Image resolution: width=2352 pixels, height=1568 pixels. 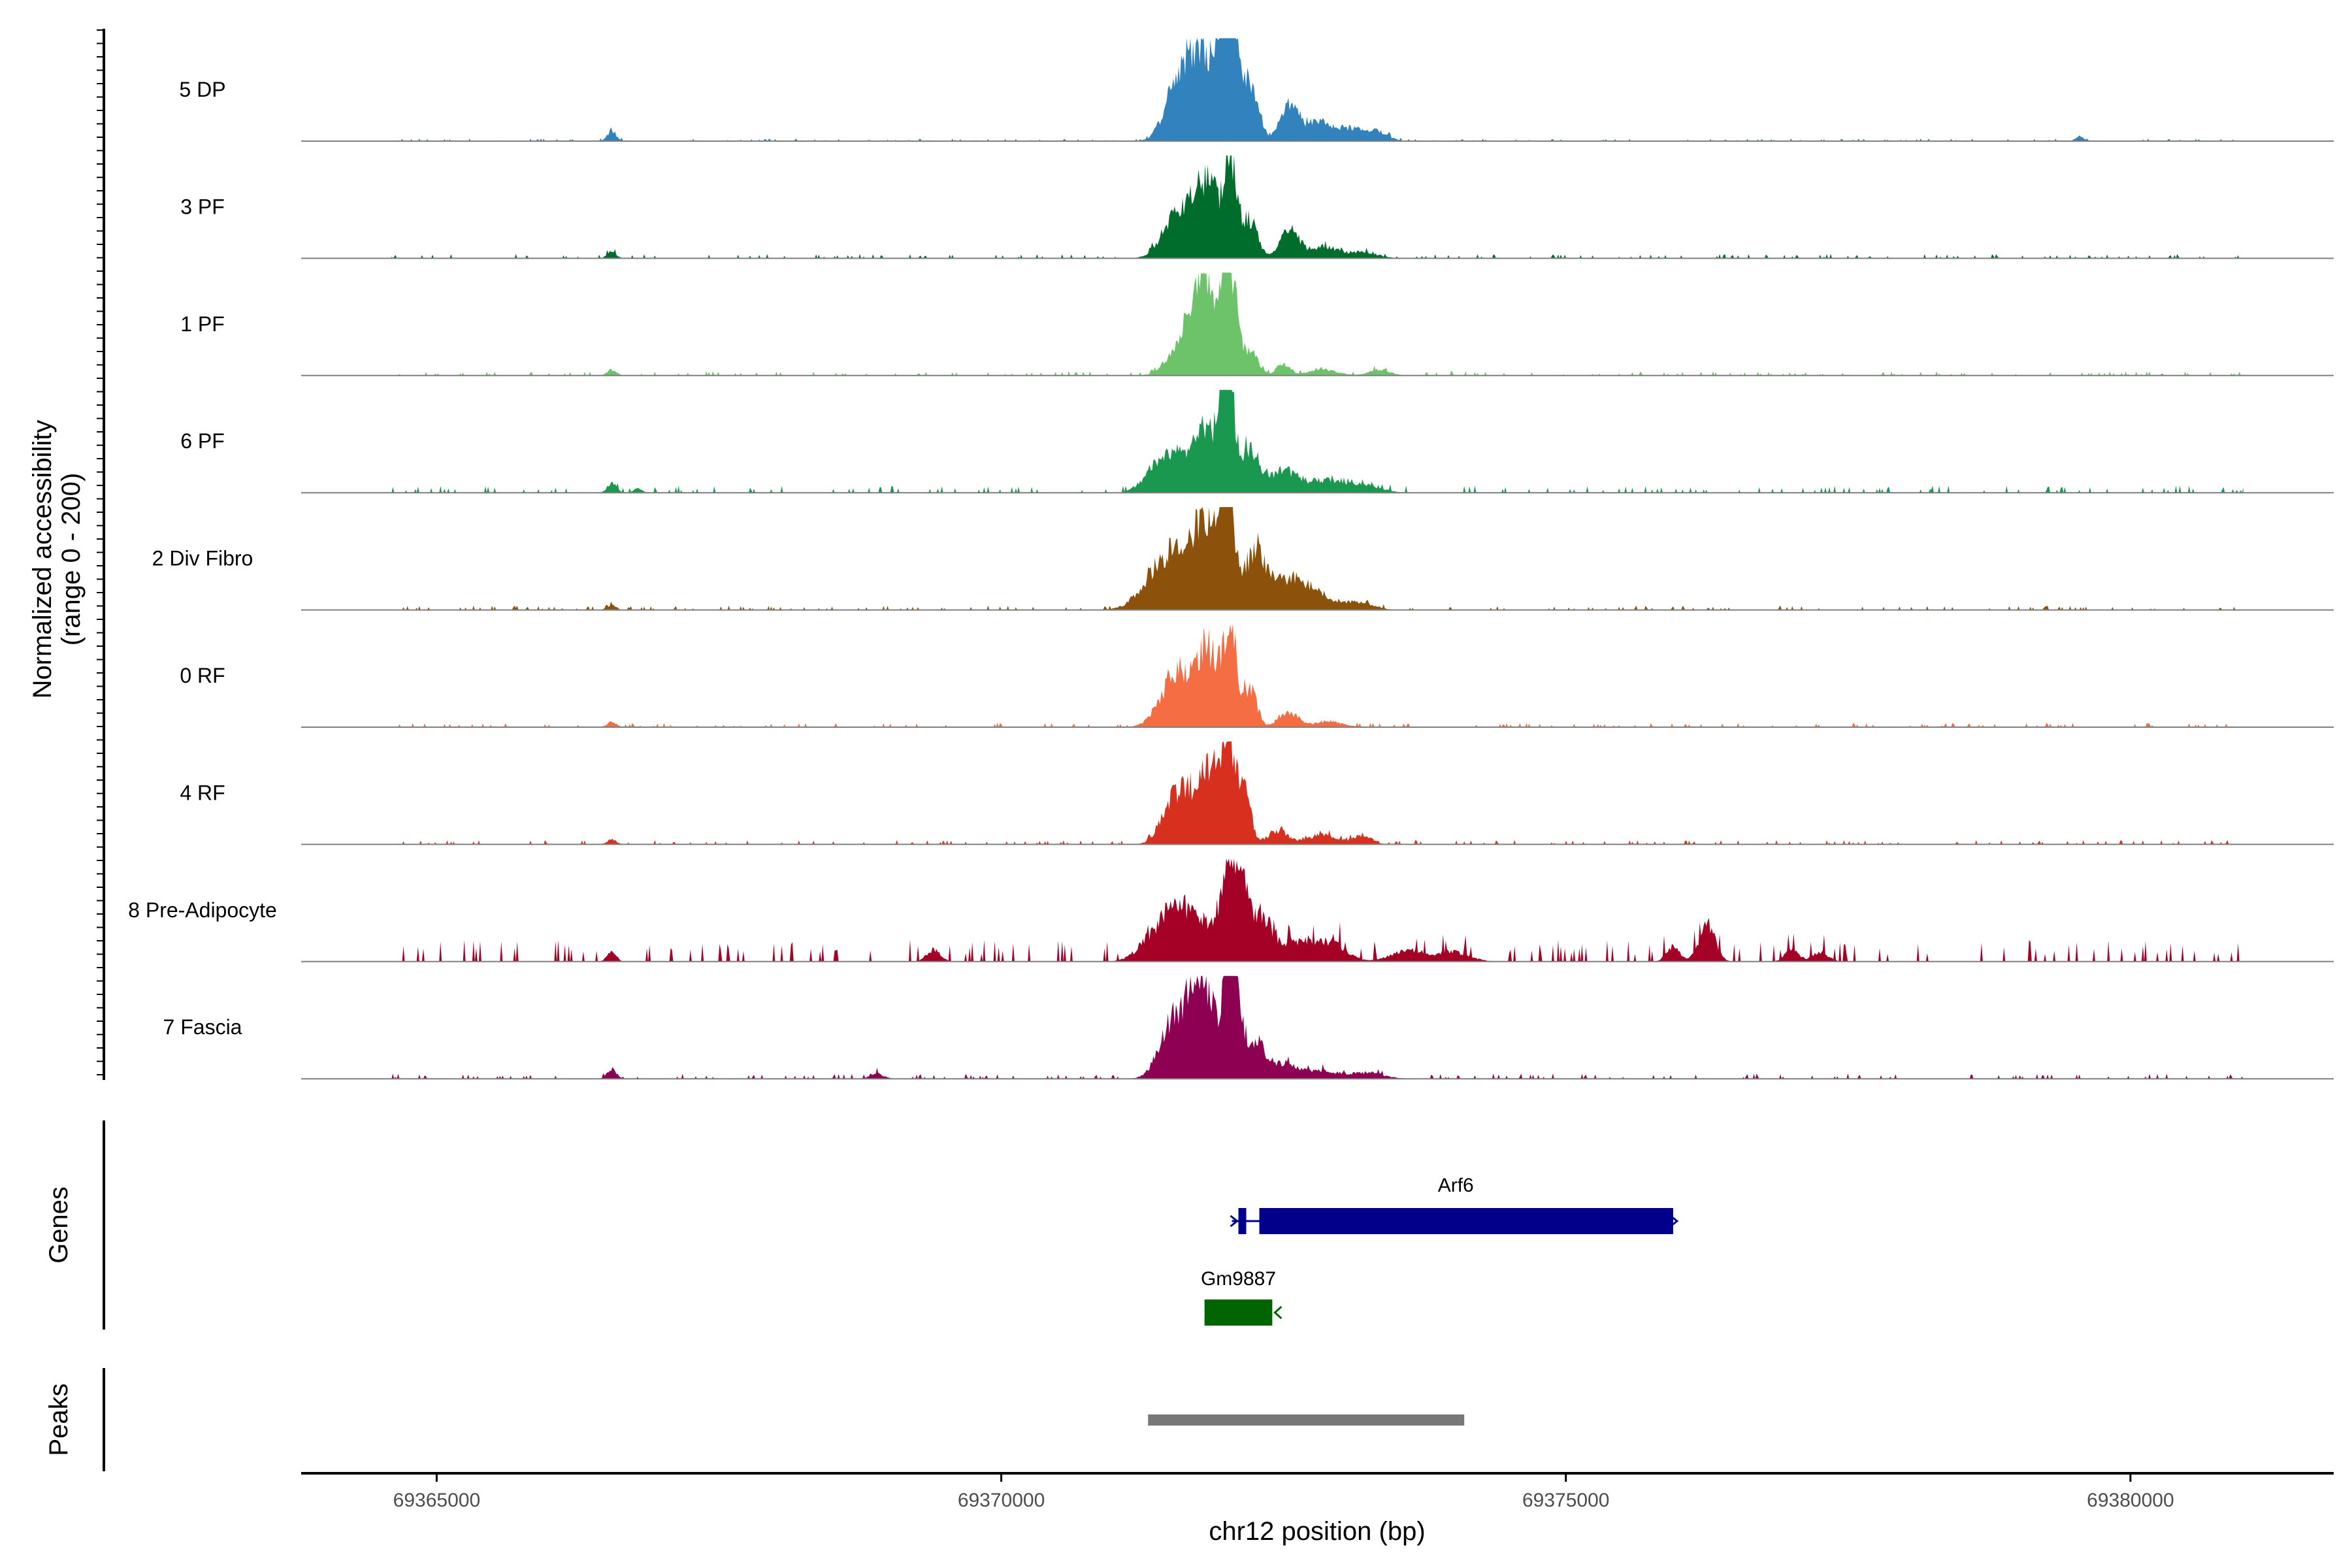 I want to click on gene-label: Gm9887, so click(x=1238, y=1279).